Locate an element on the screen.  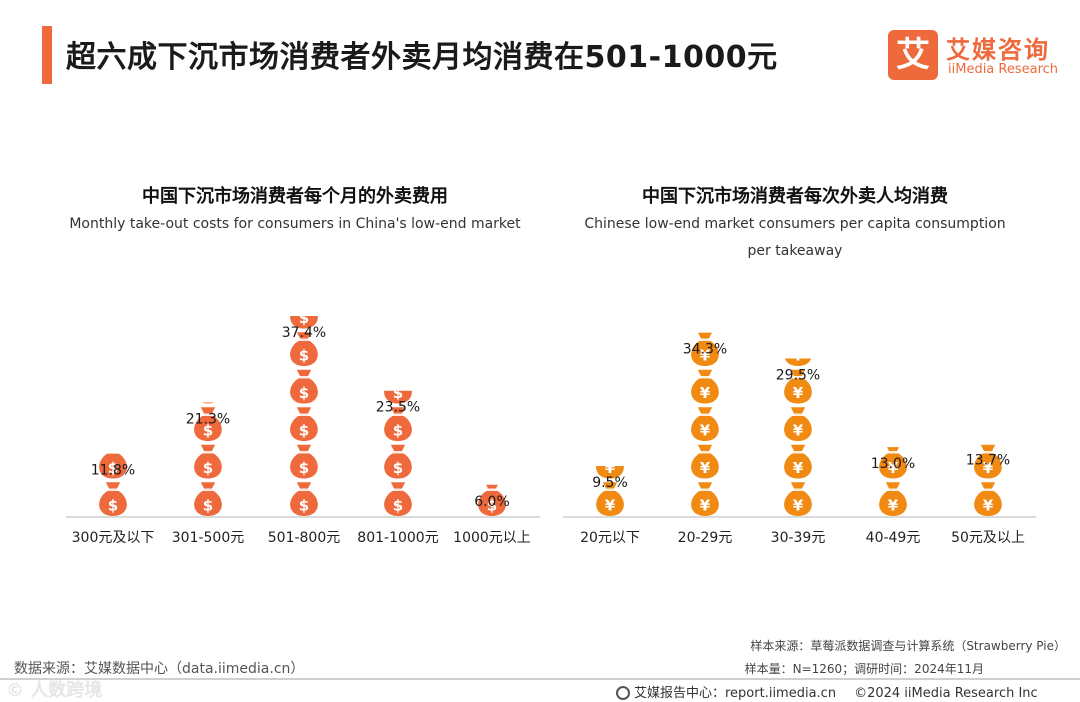
category-label: 300元及以下 is located at coordinates (113, 538).